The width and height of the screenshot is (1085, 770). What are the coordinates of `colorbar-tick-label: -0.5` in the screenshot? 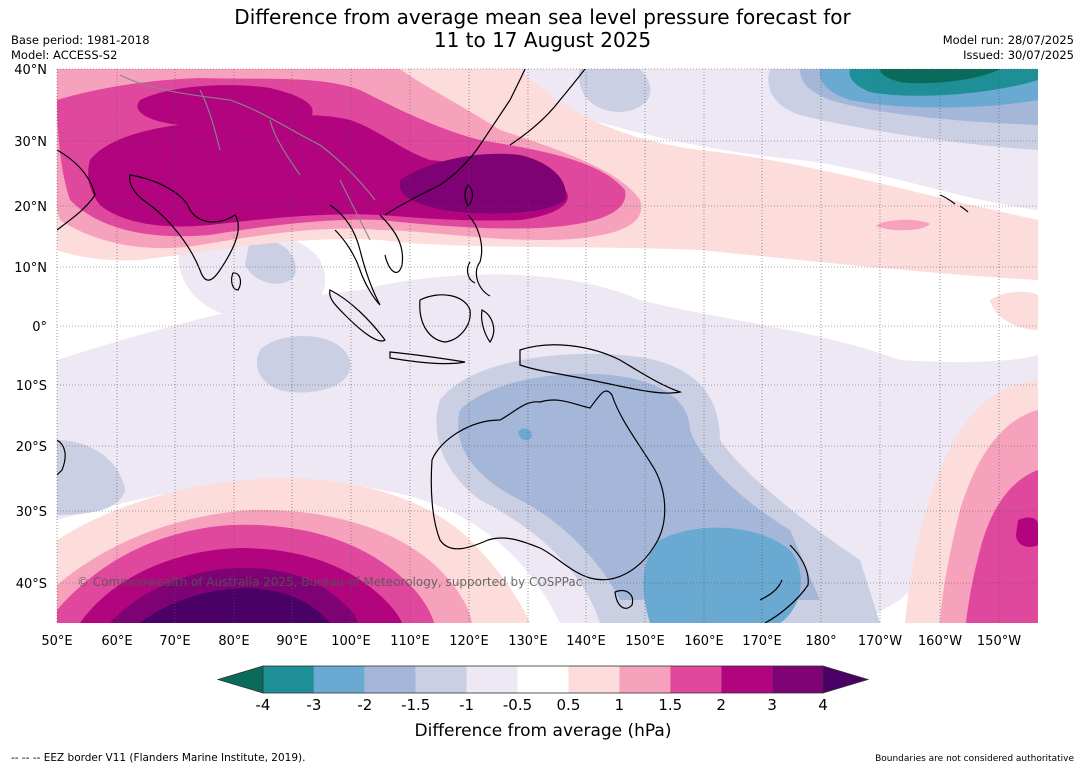 It's located at (517, 705).